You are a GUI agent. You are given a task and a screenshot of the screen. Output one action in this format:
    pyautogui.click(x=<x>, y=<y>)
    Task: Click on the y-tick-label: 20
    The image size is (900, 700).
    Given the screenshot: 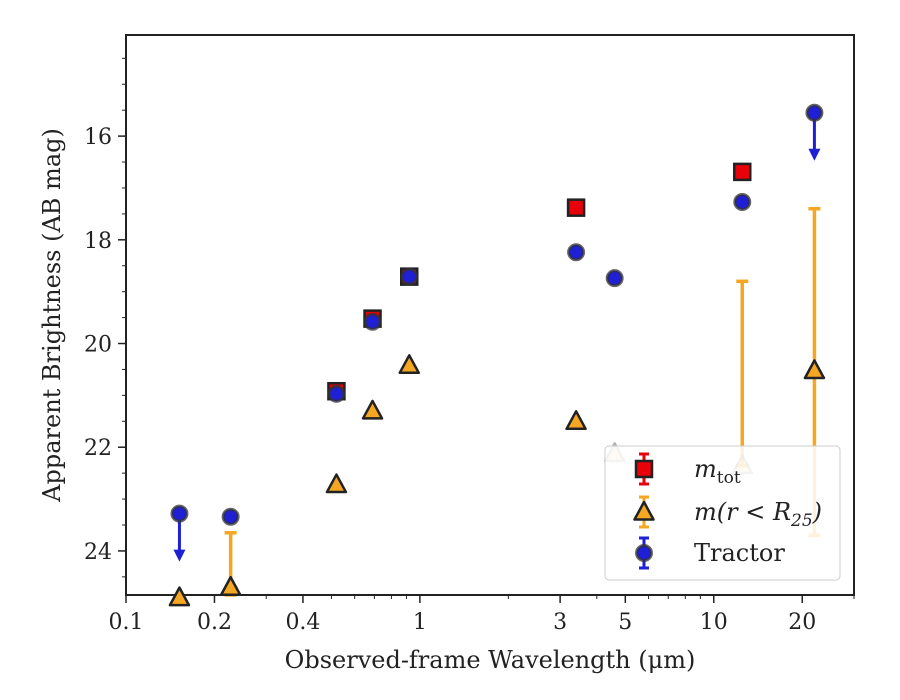 What is the action you would take?
    pyautogui.click(x=98, y=345)
    